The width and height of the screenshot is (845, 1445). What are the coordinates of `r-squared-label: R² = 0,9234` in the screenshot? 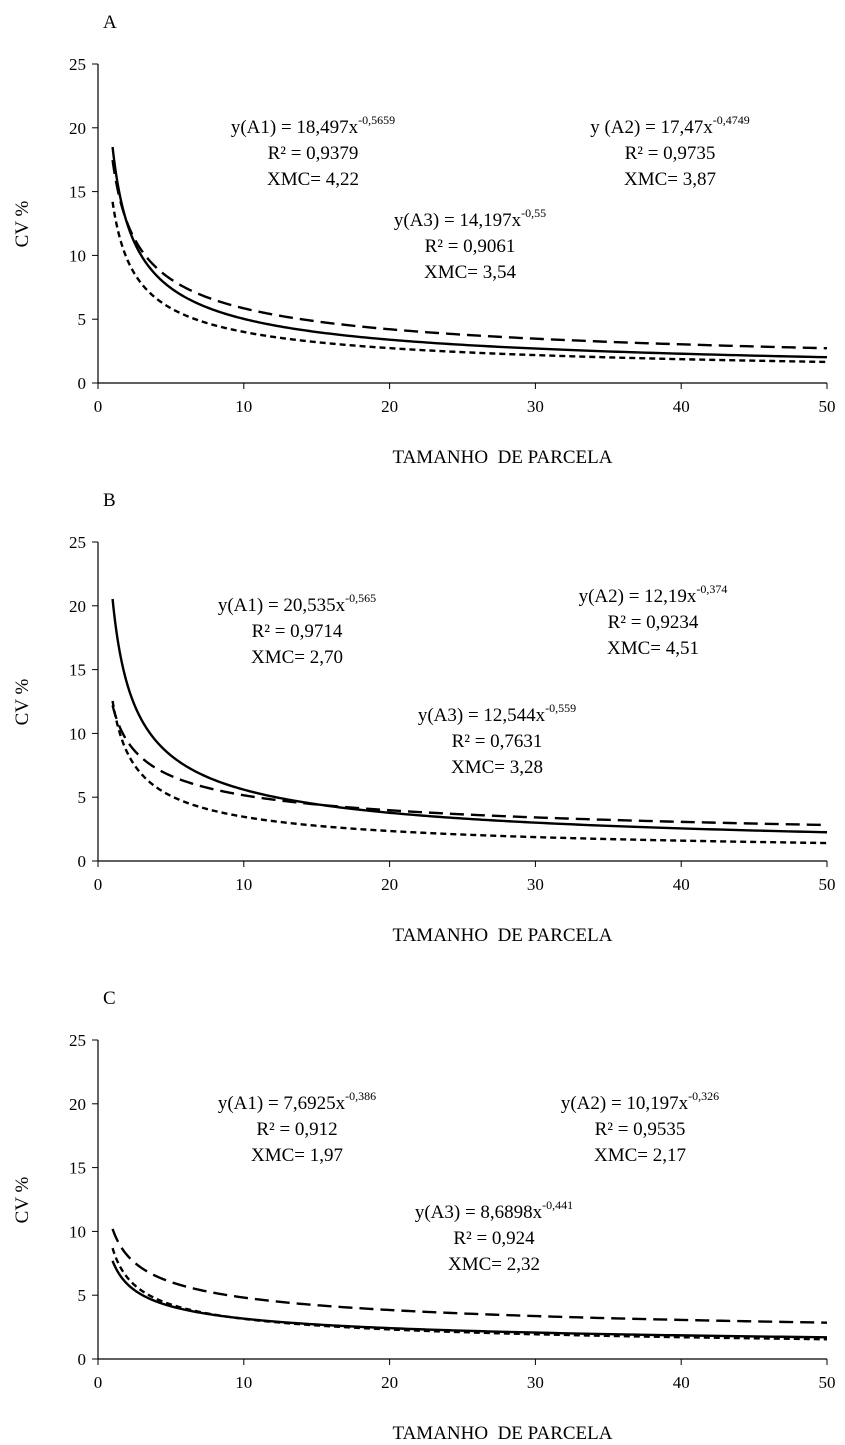 It's located at (653, 622).